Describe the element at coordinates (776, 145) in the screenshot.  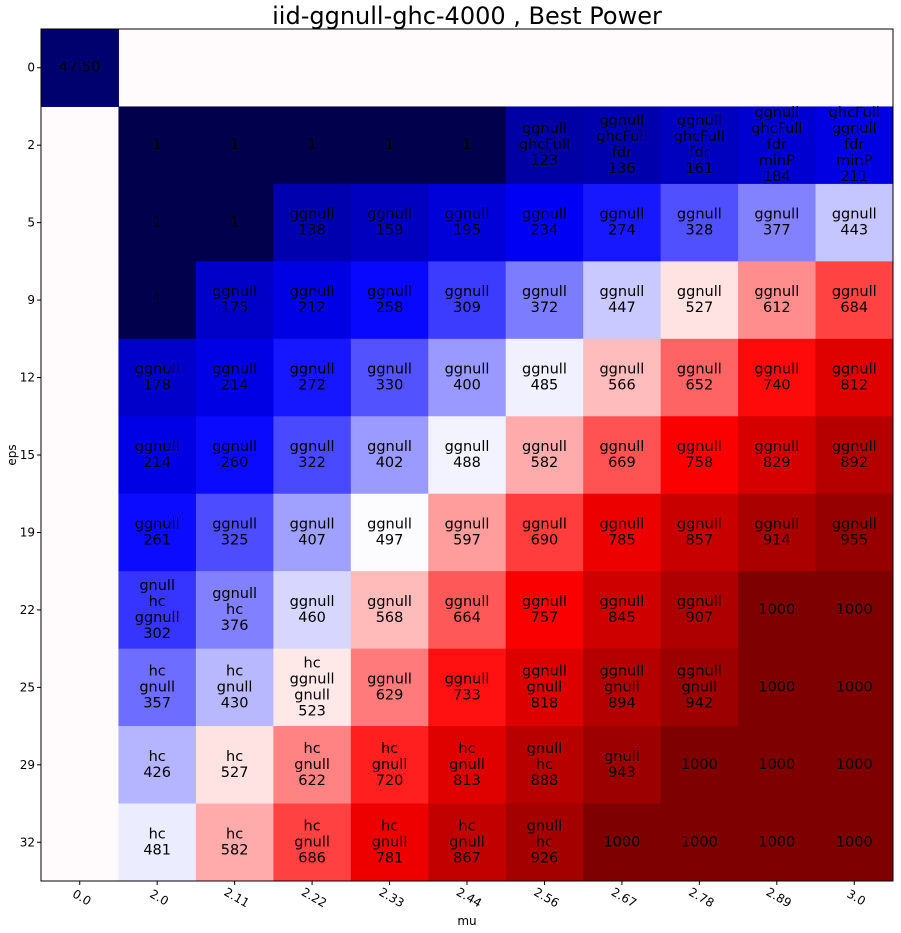
I see `cell-label: ggnull ghcFull fdr minP 184` at that location.